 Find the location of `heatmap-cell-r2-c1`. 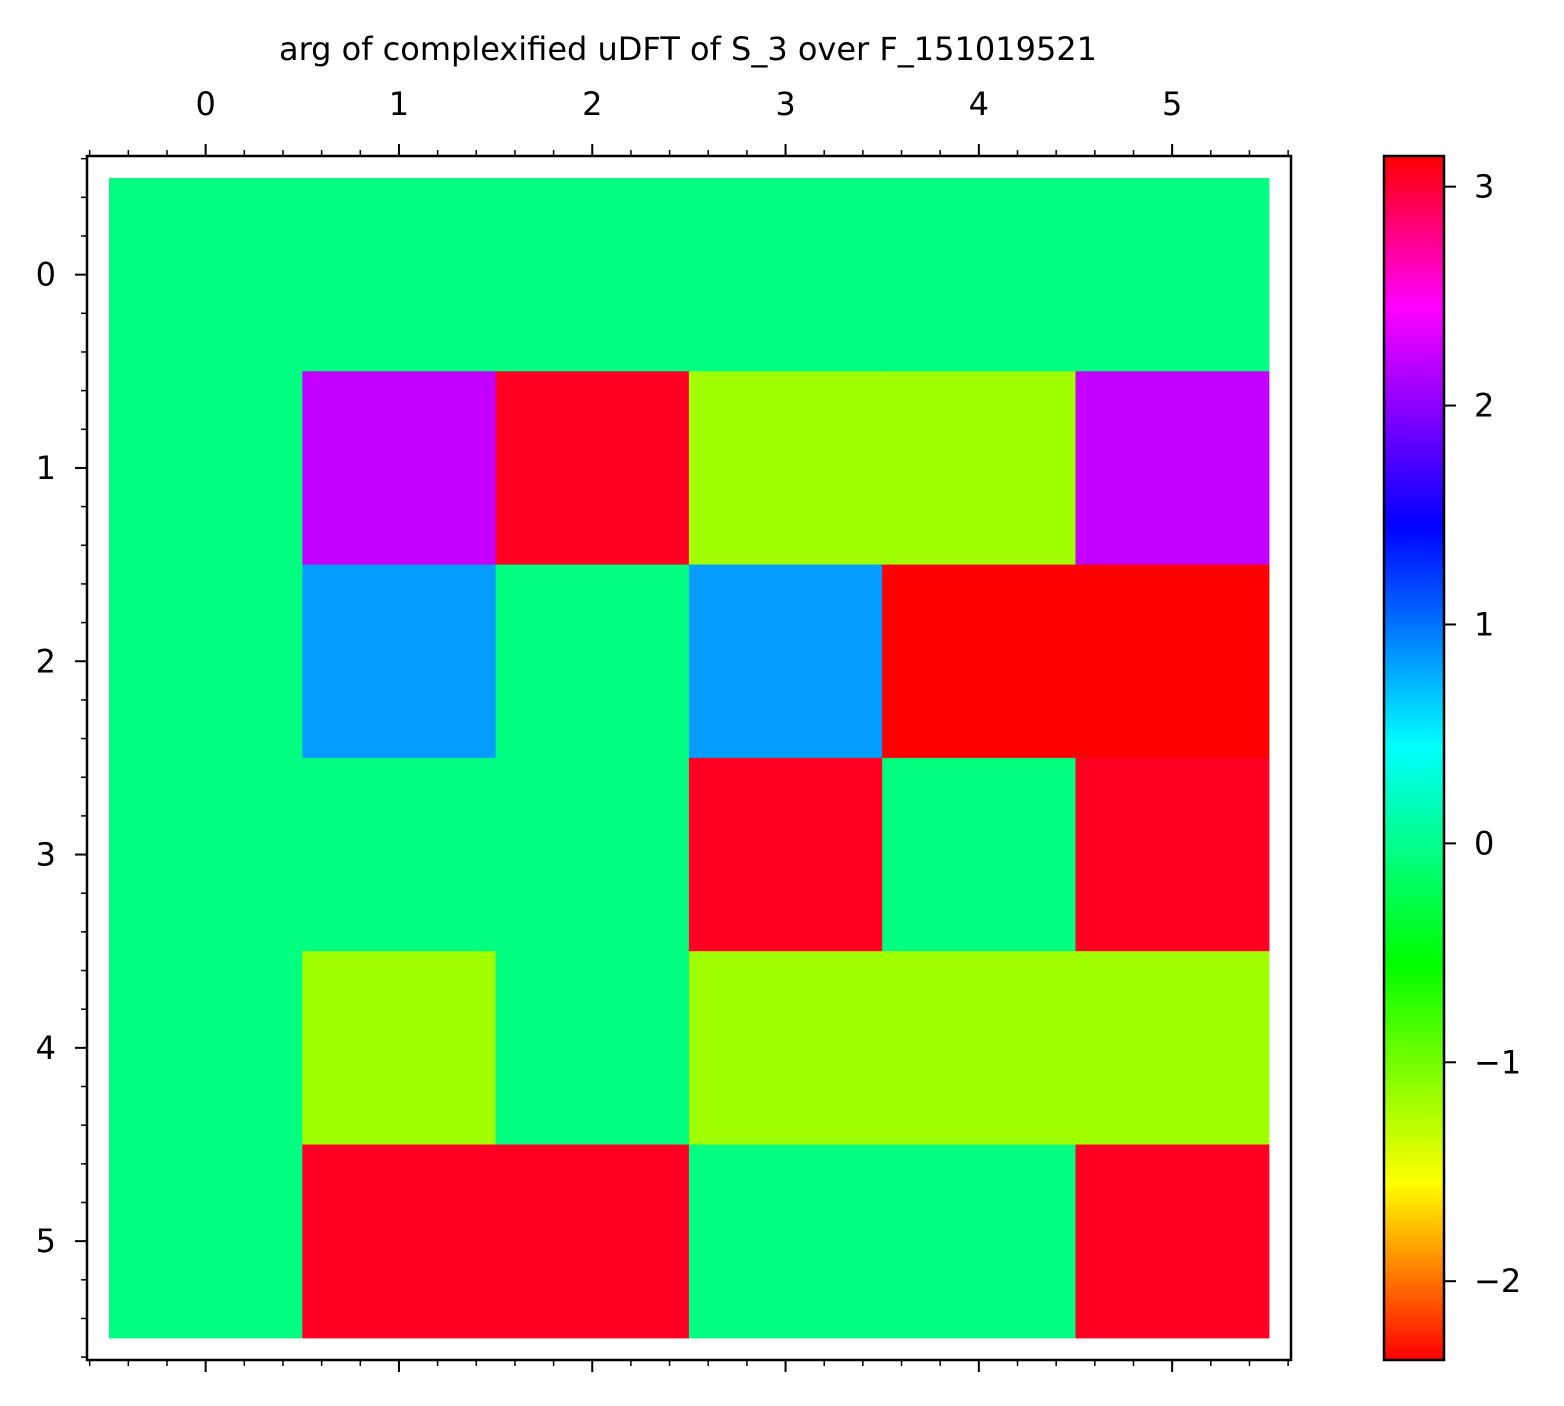

heatmap-cell-r2-c1 is located at coordinates (399, 661).